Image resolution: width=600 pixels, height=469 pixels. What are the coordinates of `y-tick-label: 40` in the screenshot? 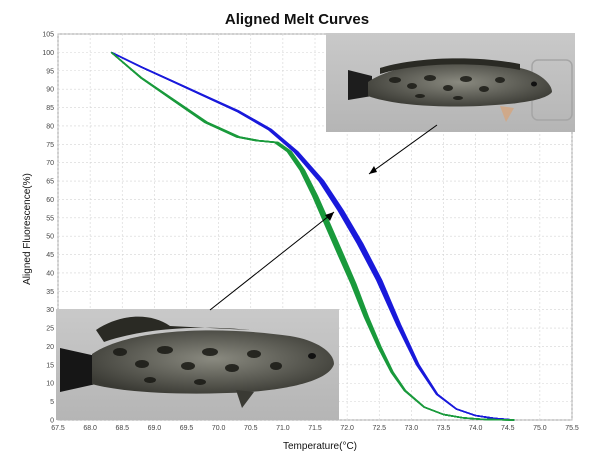 It's located at (50, 273).